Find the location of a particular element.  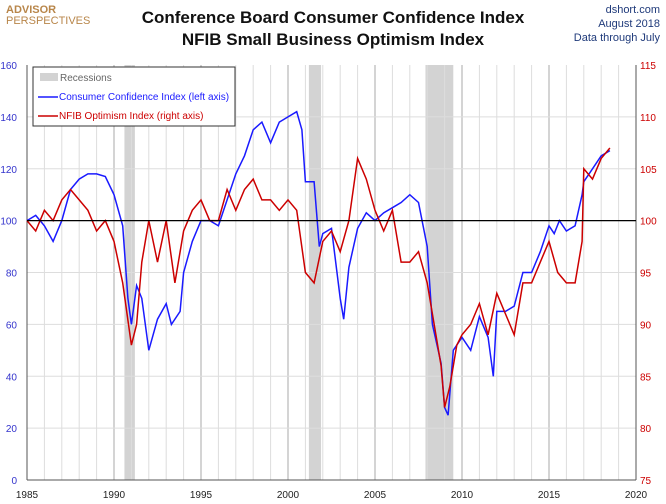

left-tick-label: 120 is located at coordinates (8, 170).